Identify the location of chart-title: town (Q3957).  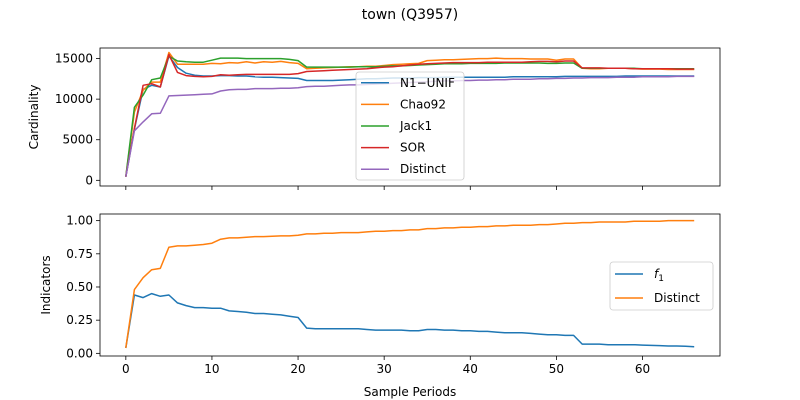
(410, 15).